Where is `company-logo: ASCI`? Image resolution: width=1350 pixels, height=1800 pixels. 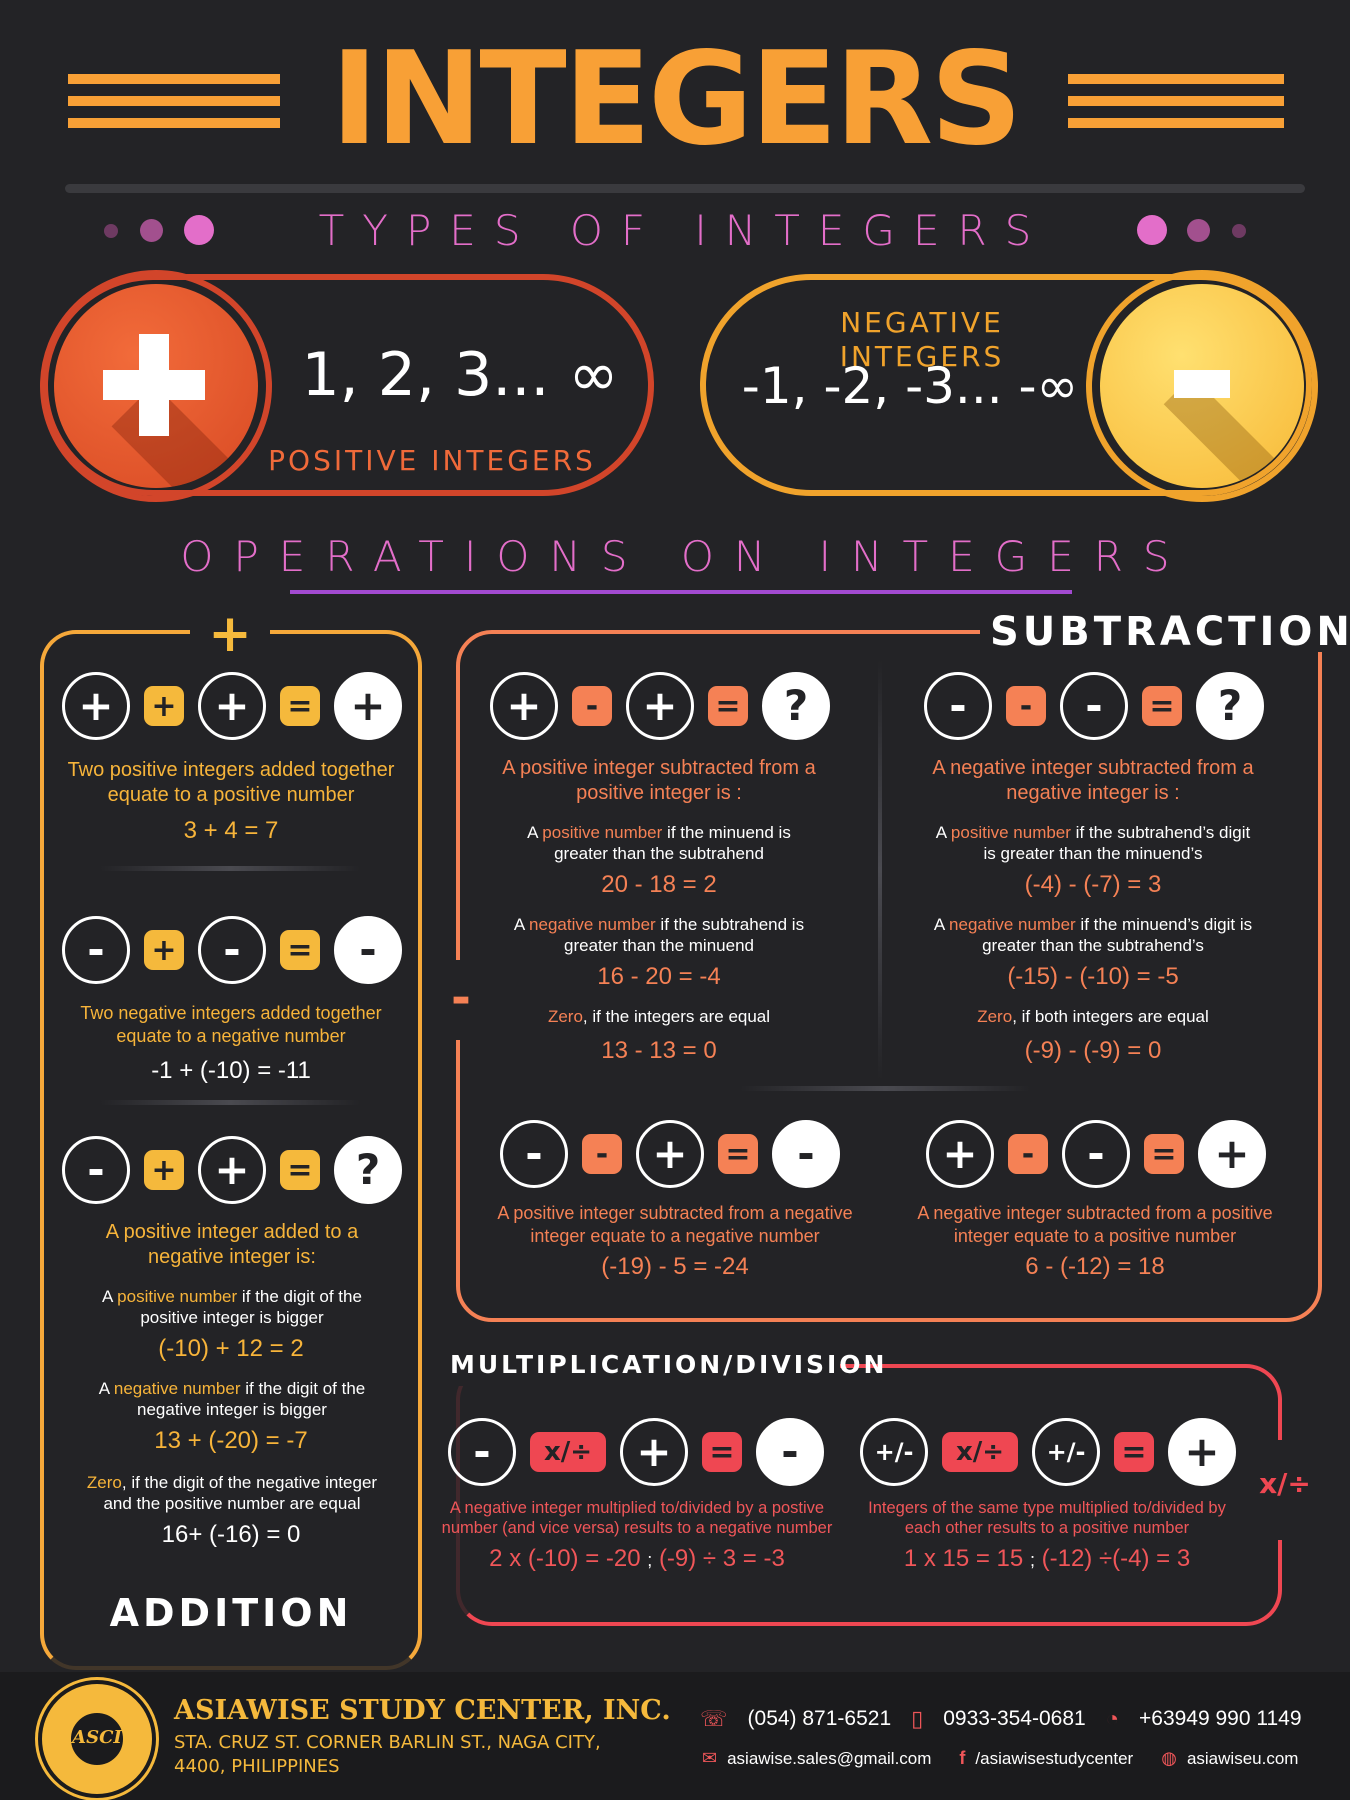
company-logo: ASCI is located at coordinates (97, 1739).